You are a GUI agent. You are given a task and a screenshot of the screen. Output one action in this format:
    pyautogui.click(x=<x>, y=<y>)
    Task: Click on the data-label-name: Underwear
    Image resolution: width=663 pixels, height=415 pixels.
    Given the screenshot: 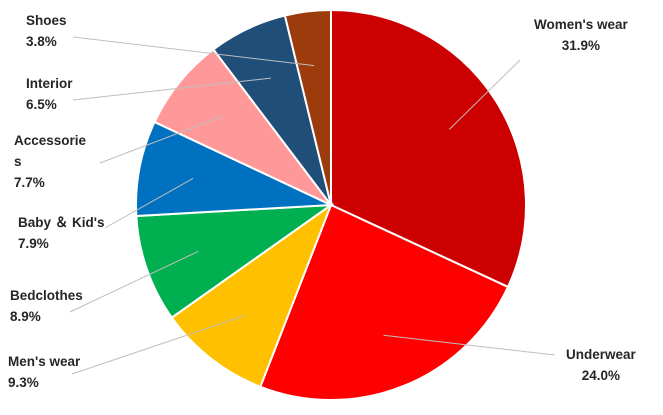 What is the action you would take?
    pyautogui.click(x=601, y=354)
    